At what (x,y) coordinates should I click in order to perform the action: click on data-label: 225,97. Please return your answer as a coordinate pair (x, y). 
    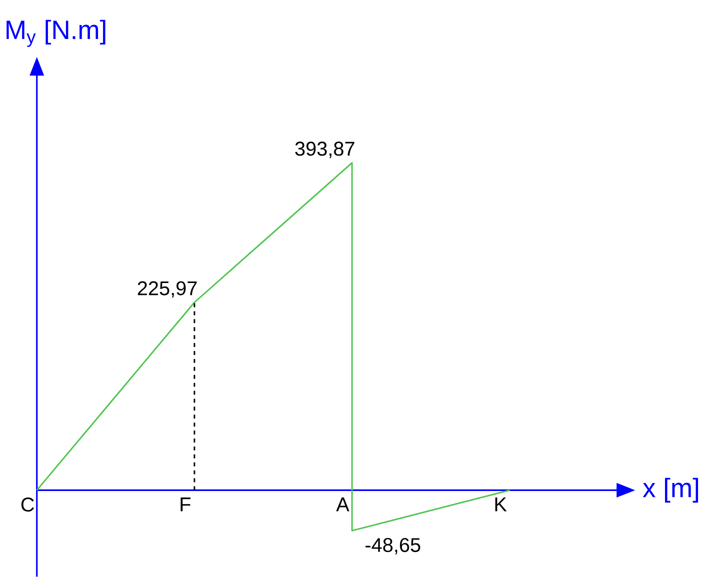
    Looking at the image, I should click on (167, 289).